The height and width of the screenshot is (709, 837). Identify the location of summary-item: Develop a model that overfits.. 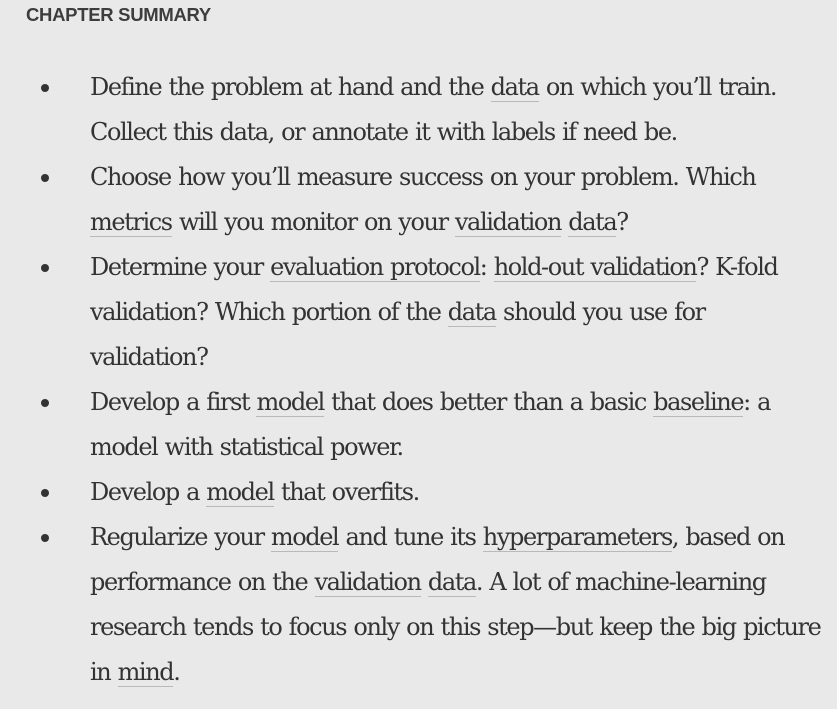
(418, 492).